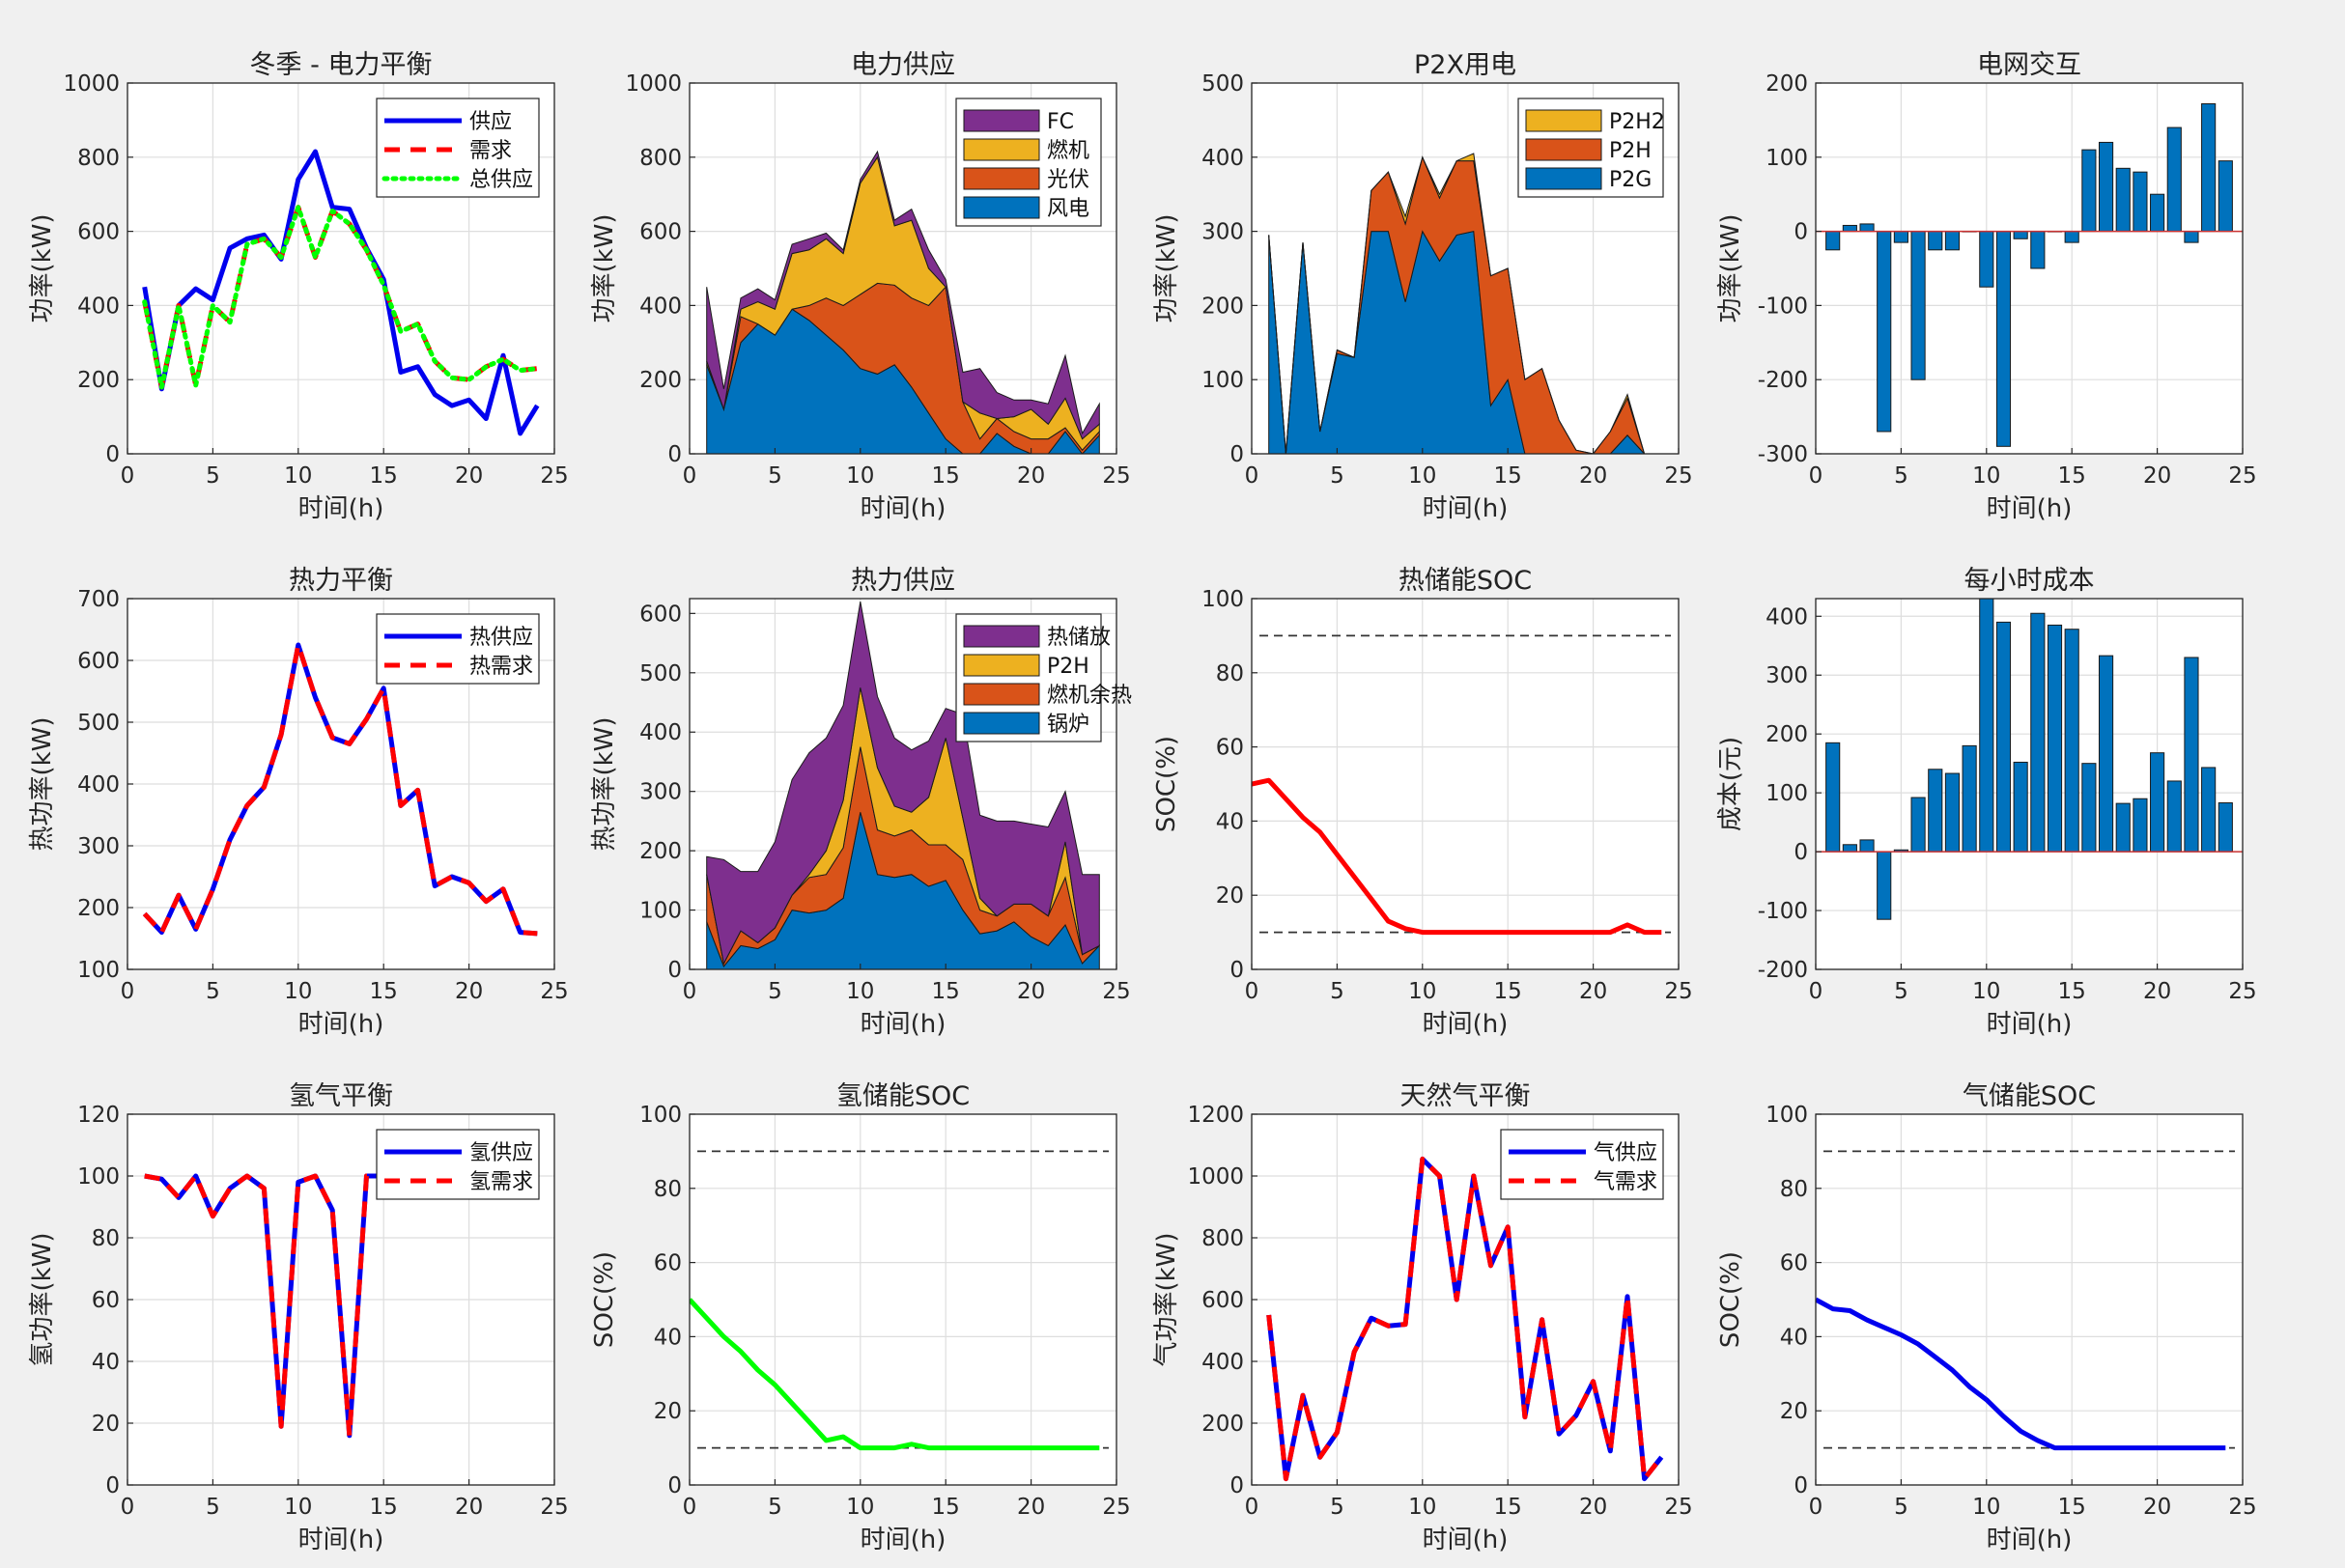  Describe the element at coordinates (2242, 992) in the screenshot. I see `p8-xtick-label: 25` at that location.